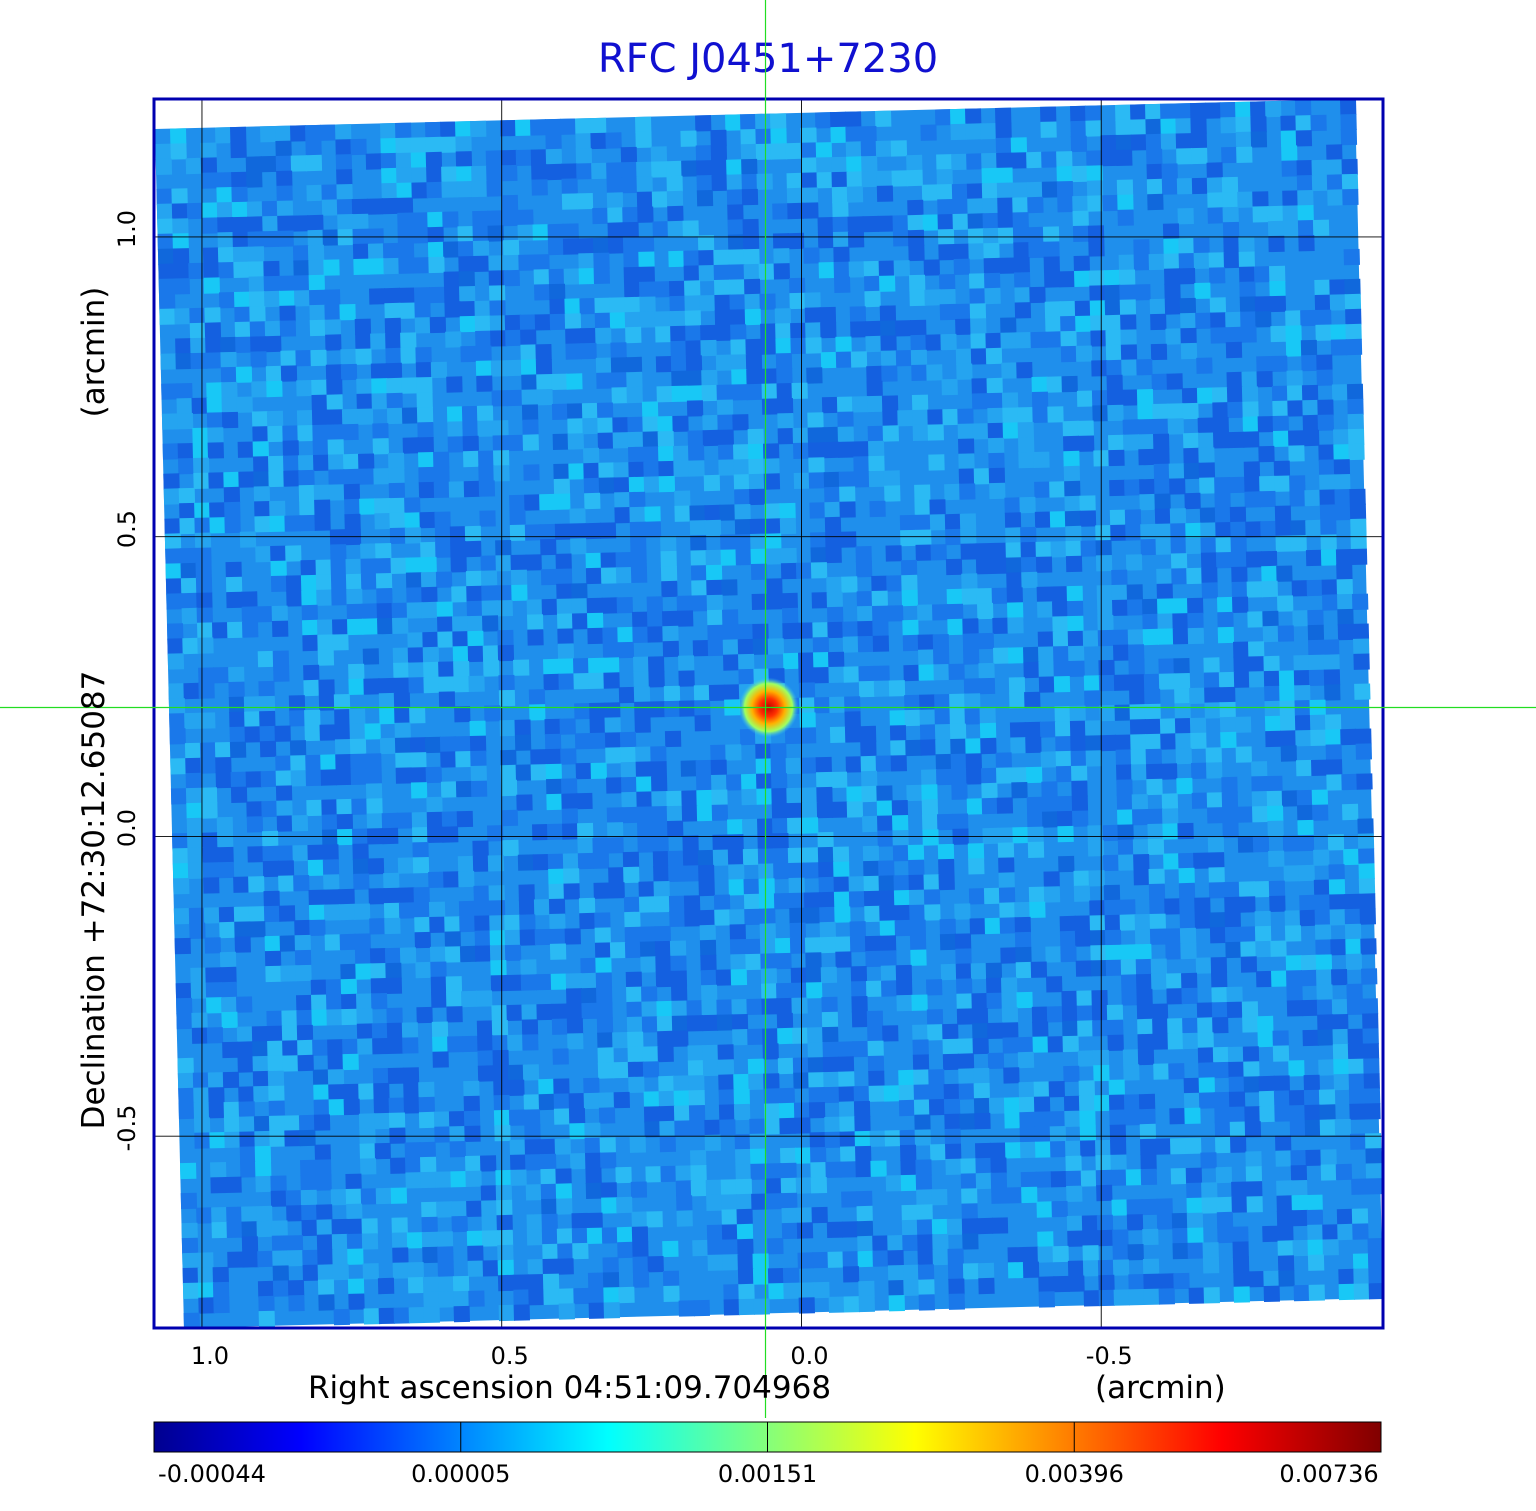 Image resolution: width=1536 pixels, height=1511 pixels. What do you see at coordinates (461, 1474) in the screenshot?
I see `colorbar-label: 0.00005` at bounding box center [461, 1474].